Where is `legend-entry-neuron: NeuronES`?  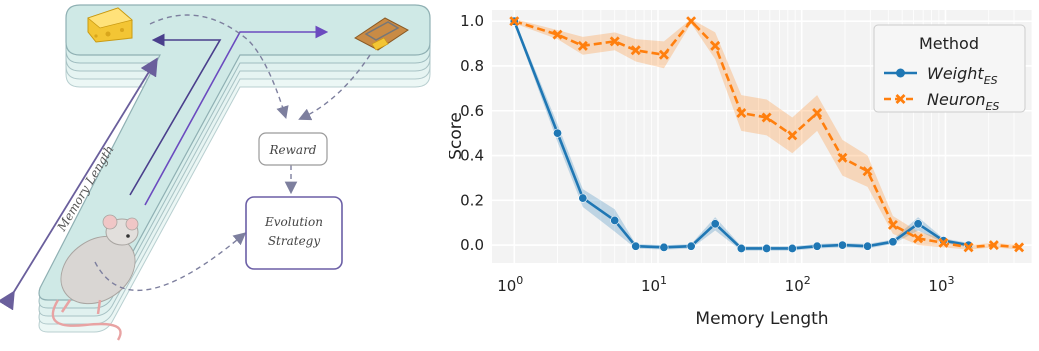
legend-entry-neuron: NeuronES is located at coordinates (963, 101).